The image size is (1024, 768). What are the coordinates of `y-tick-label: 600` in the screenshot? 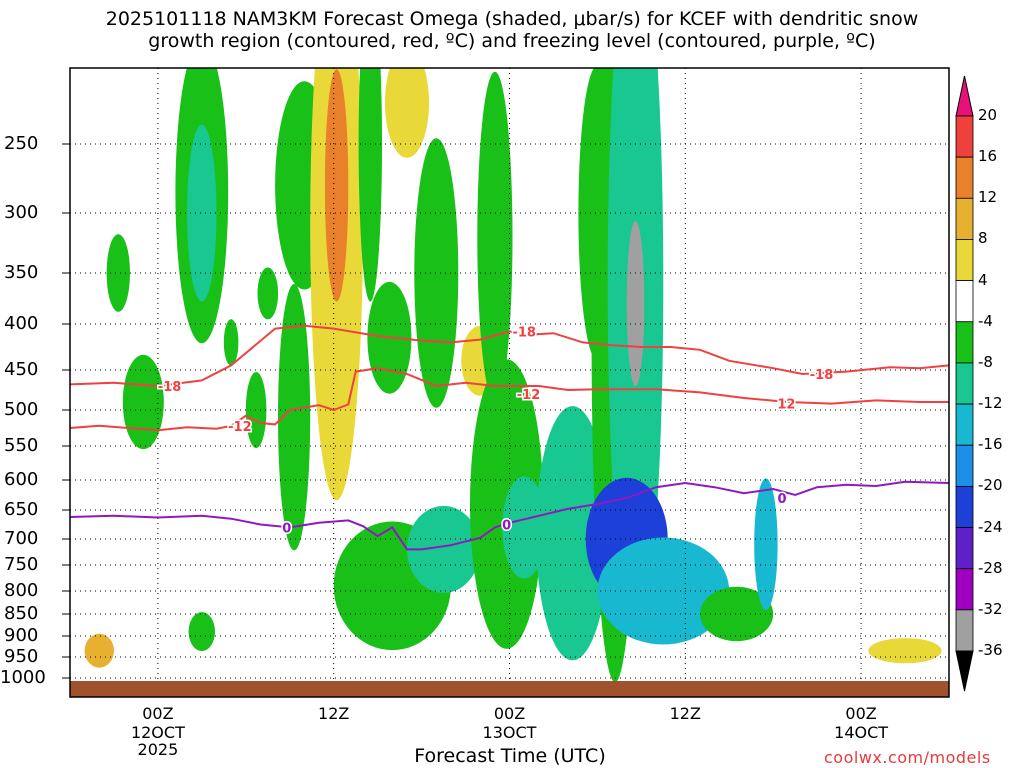 It's located at (21, 479).